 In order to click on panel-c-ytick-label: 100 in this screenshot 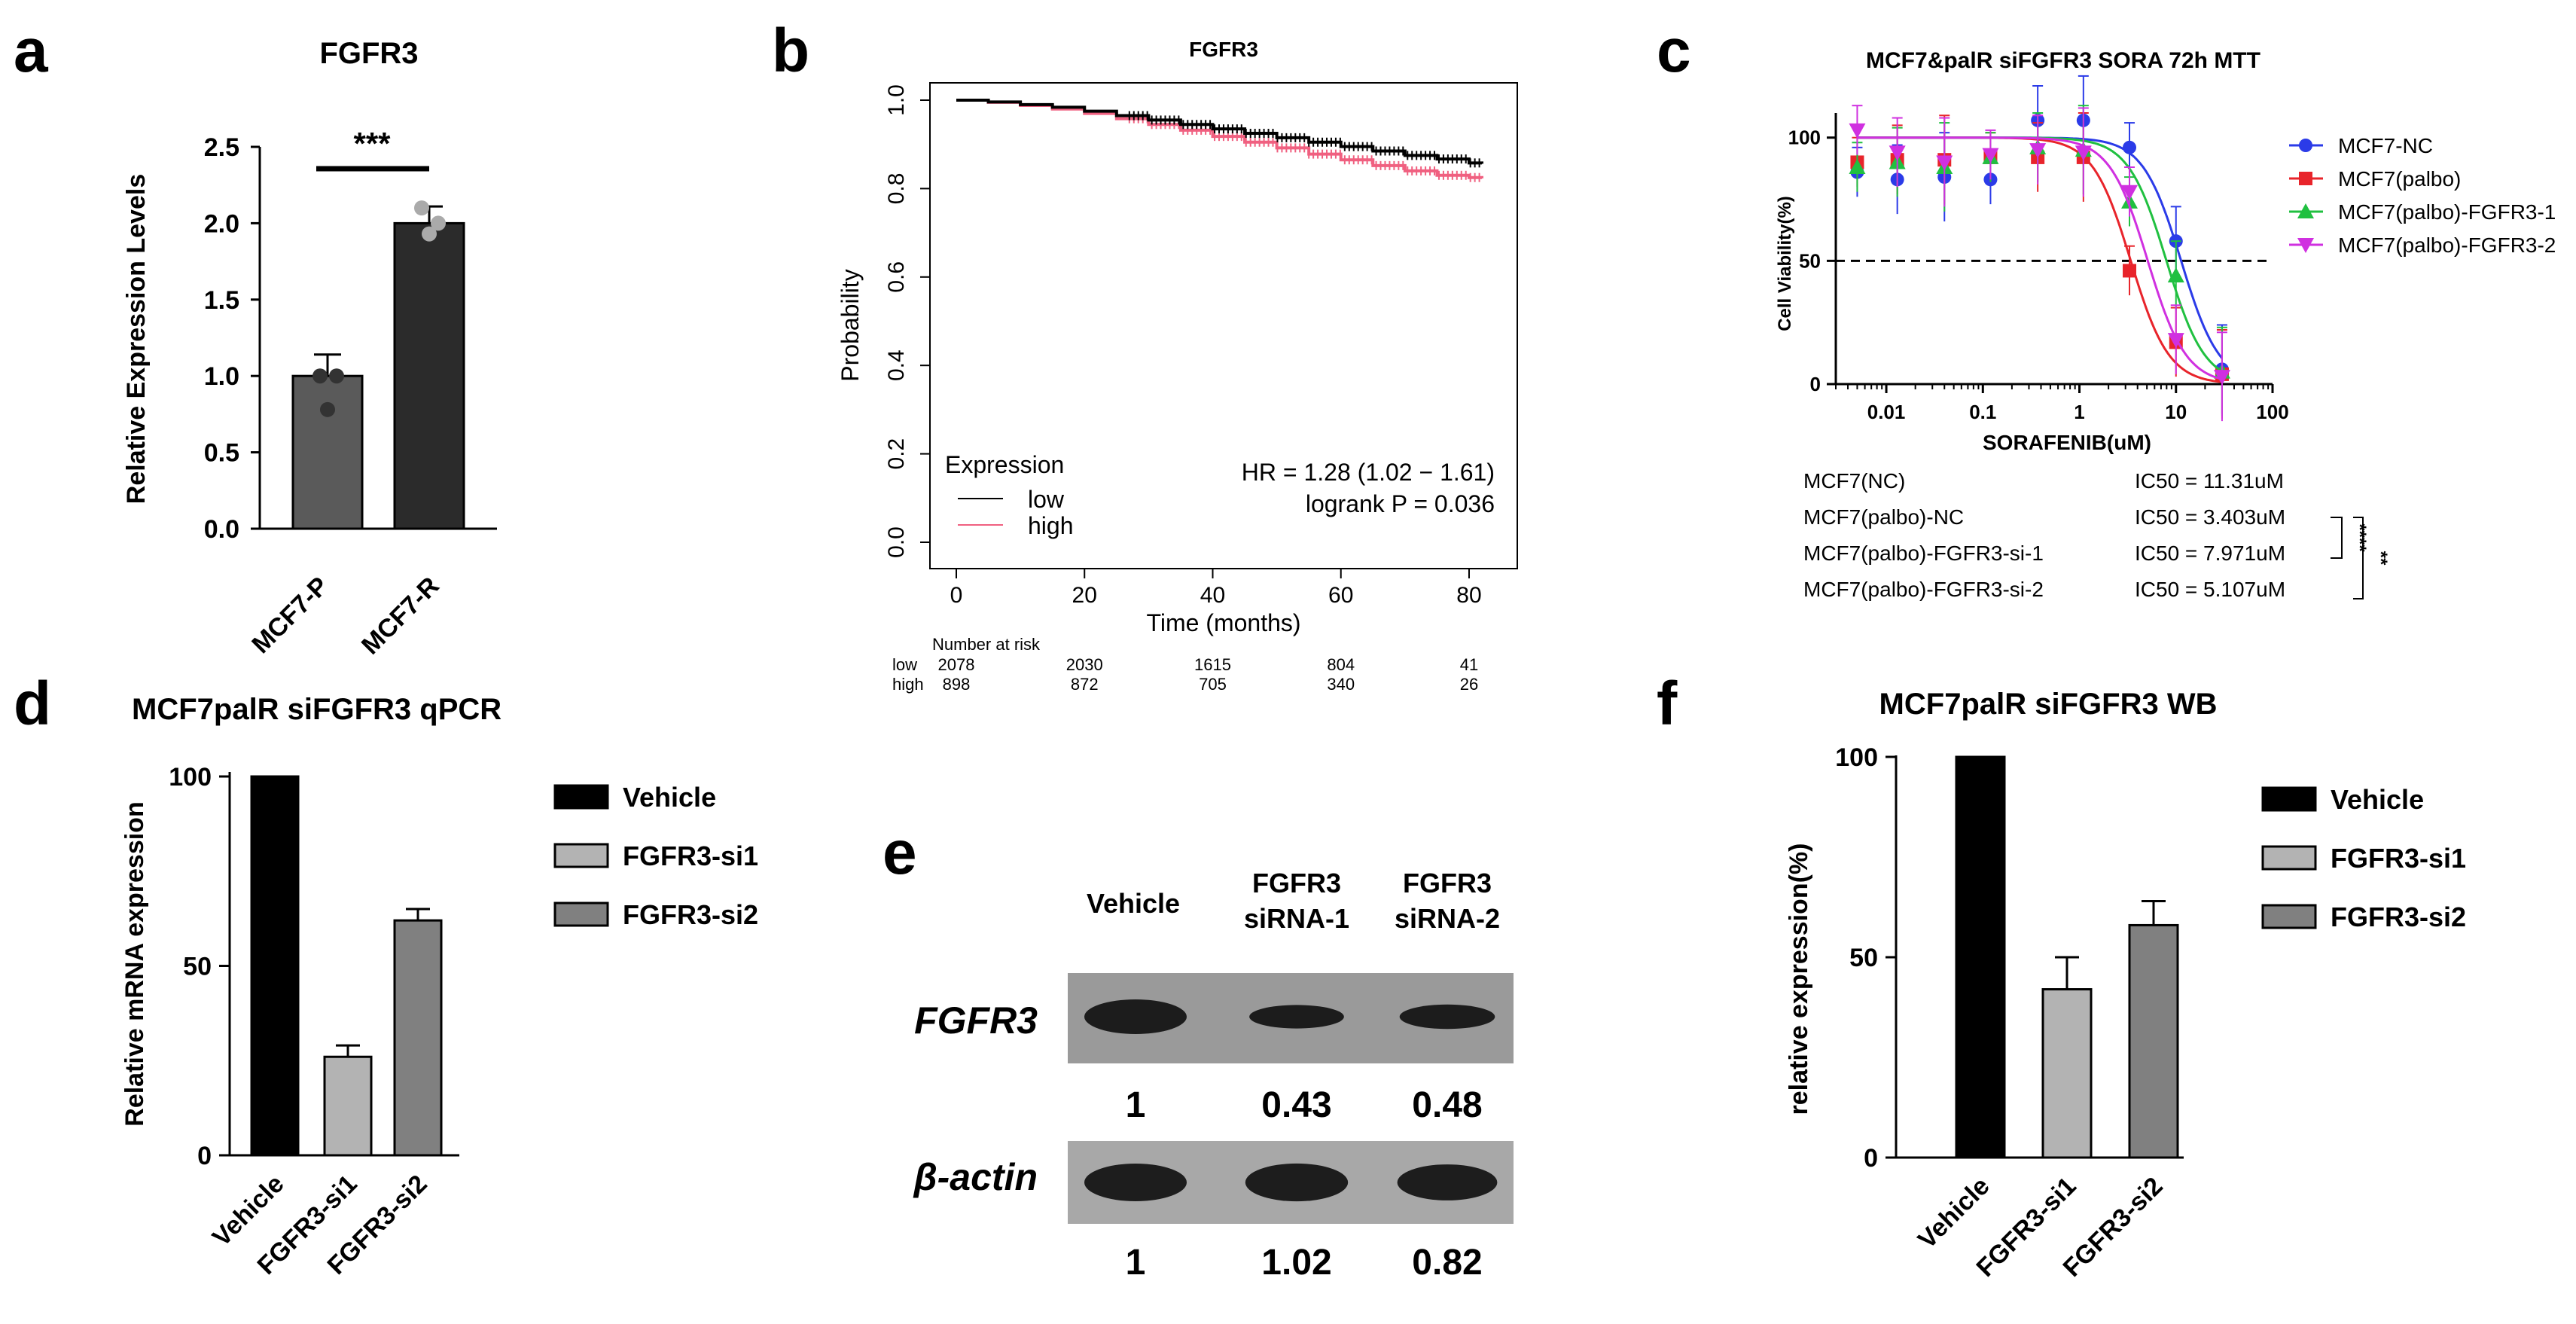, I will do `click(1804, 138)`.